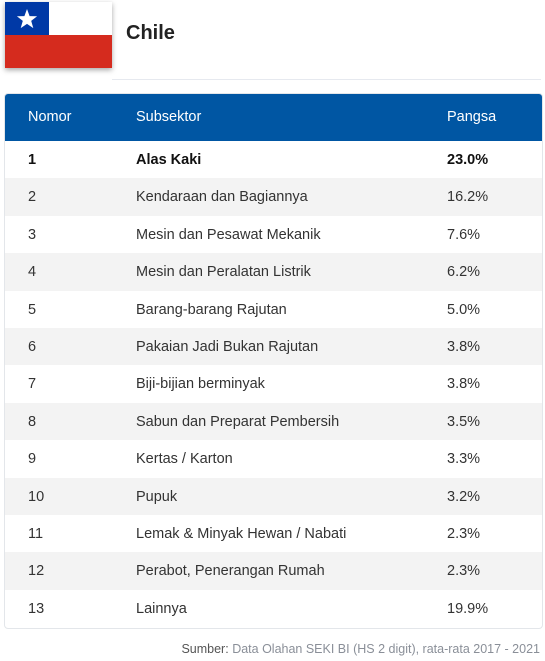  Describe the element at coordinates (272, 40) in the screenshot. I see `page-header: Chile` at that location.